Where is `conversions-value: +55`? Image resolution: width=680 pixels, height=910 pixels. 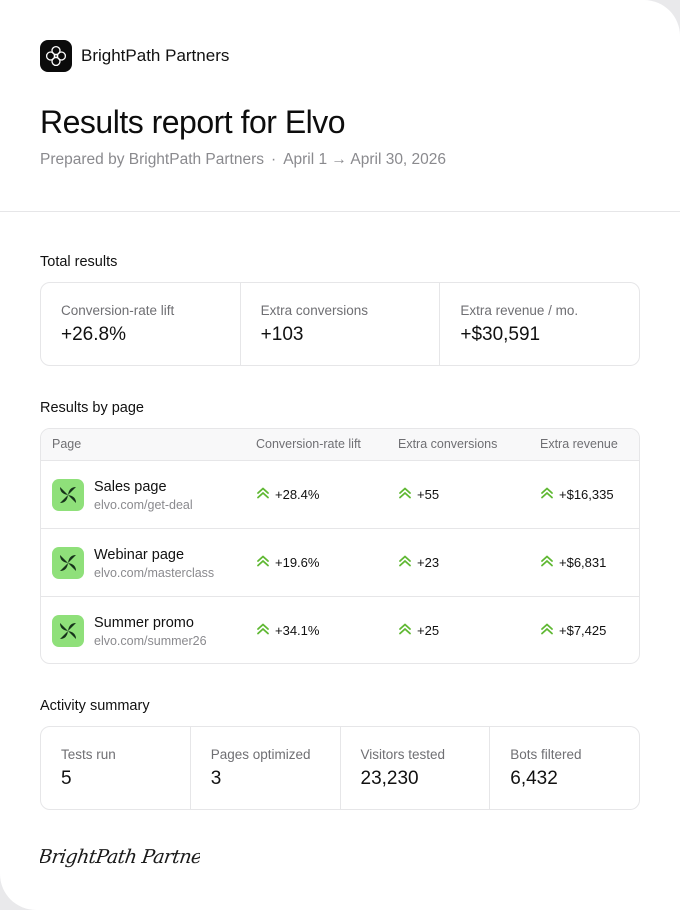
conversions-value: +55 is located at coordinates (428, 494).